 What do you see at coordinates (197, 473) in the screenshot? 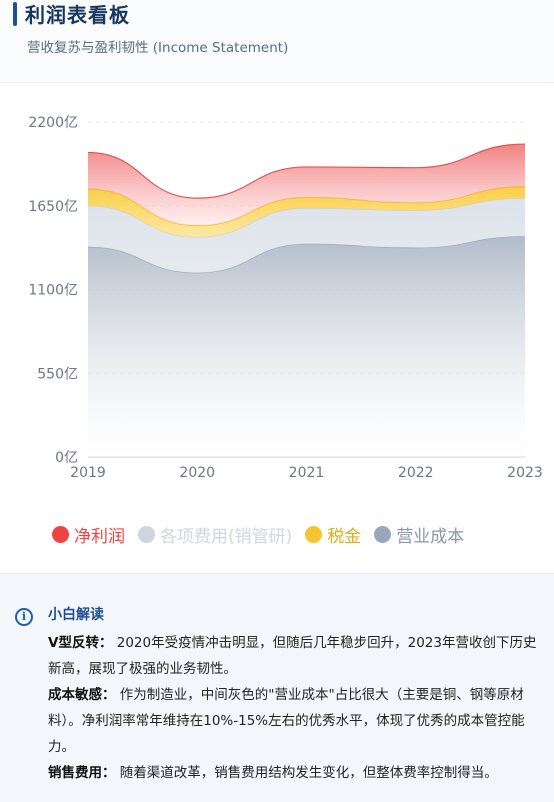
I see `x-tick-label: 2020` at bounding box center [197, 473].